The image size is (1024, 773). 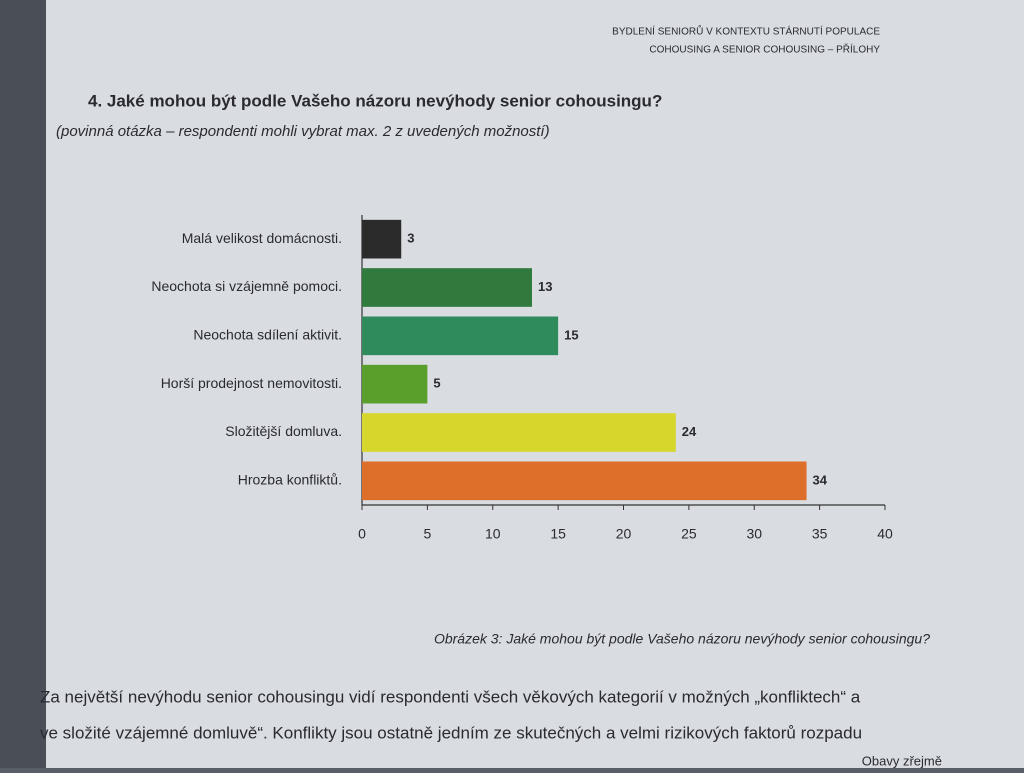 I want to click on x-tick-label: 40, so click(x=885, y=534).